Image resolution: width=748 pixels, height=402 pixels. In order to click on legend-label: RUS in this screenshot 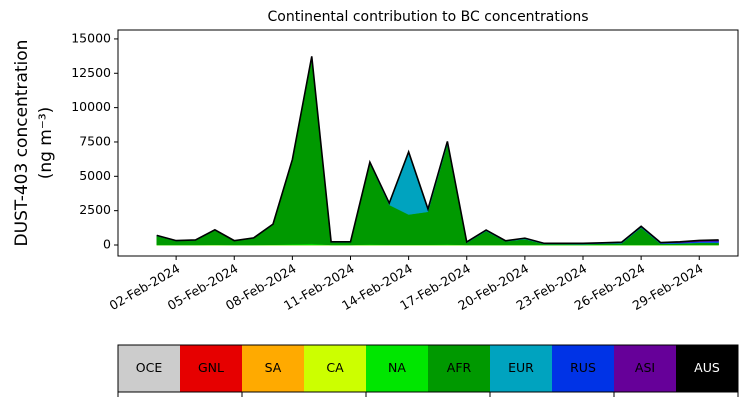, I will do `click(583, 367)`.